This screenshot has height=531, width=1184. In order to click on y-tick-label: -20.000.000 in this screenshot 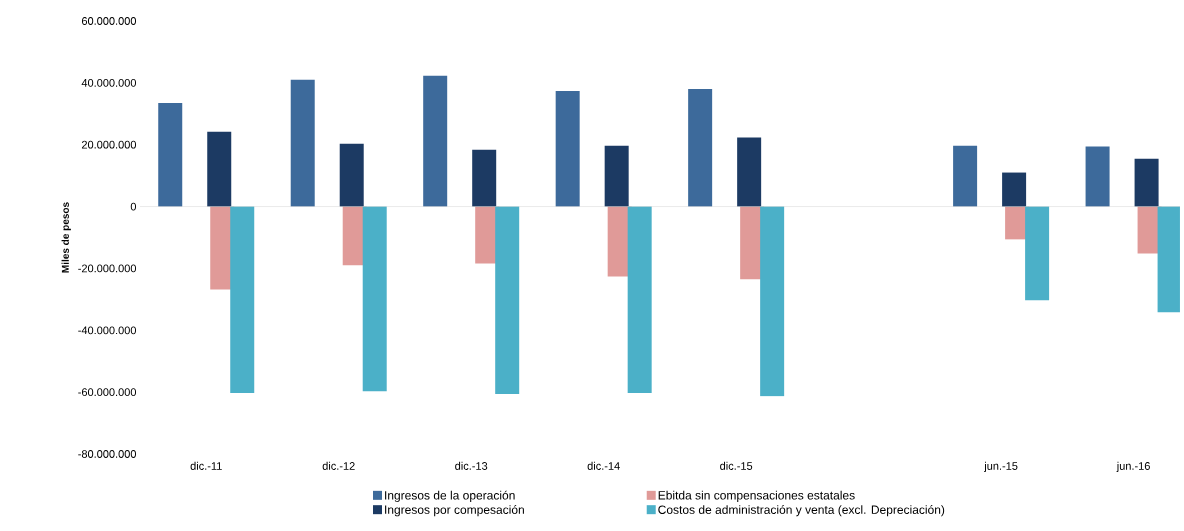, I will do `click(107, 268)`.